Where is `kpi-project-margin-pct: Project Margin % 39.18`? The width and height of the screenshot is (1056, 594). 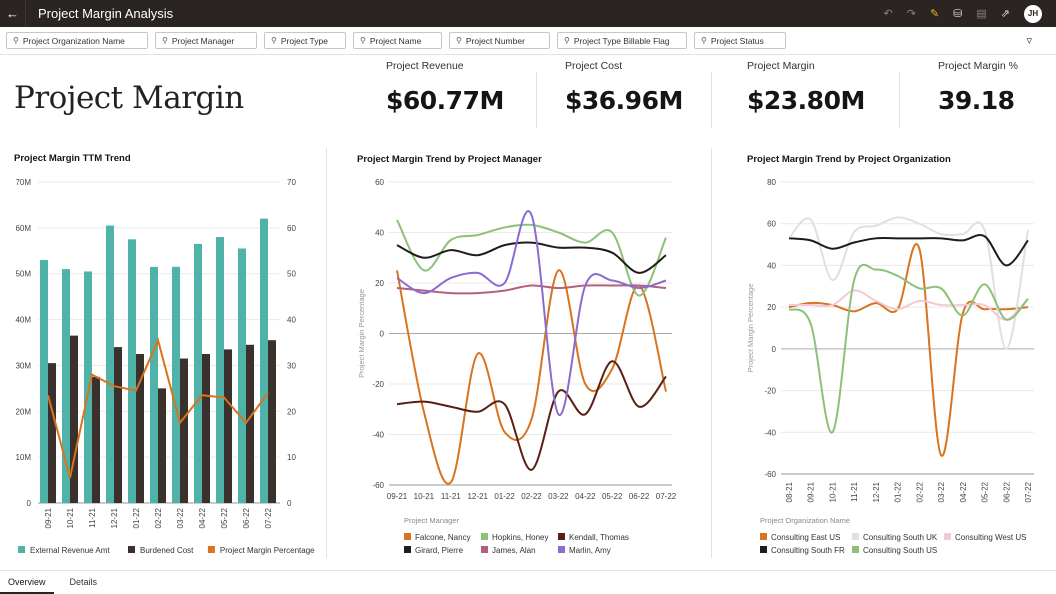
kpi-project-margin-pct: Project Margin % 39.18 is located at coordinates (978, 94).